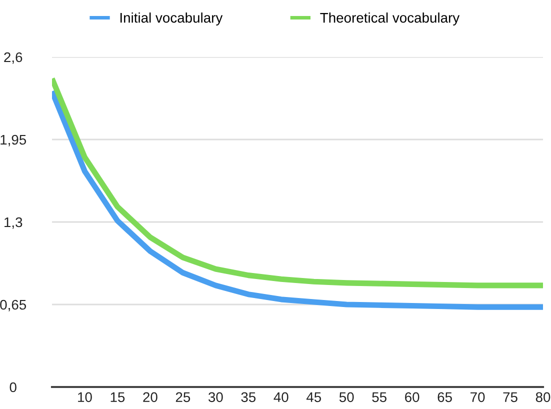 This screenshot has height=409, width=551. What do you see at coordinates (13, 223) in the screenshot?
I see `y-tick-label: 1,3` at bounding box center [13, 223].